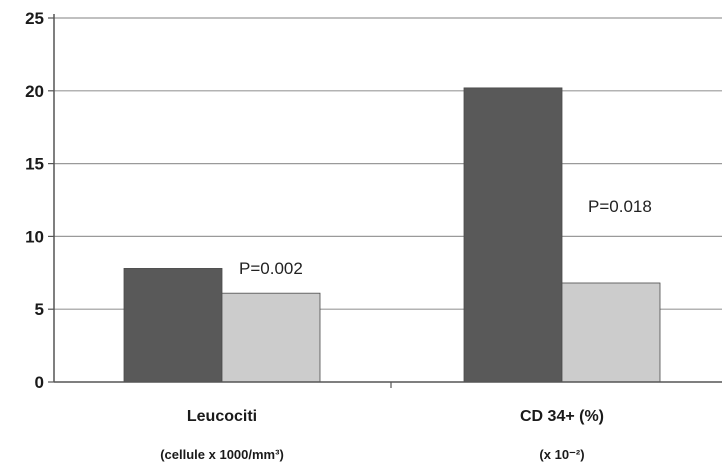 The height and width of the screenshot is (471, 722). What do you see at coordinates (222, 416) in the screenshot?
I see `x-category-label: Leucociti` at bounding box center [222, 416].